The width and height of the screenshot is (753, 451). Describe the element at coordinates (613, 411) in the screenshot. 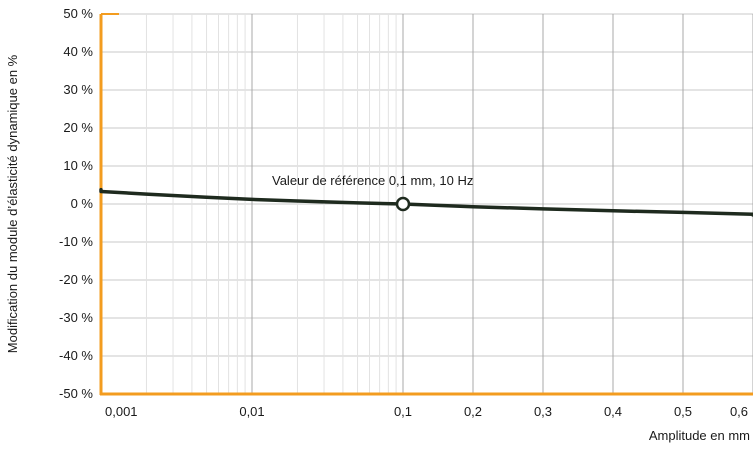

I see `x-tick-label: 0,4` at that location.